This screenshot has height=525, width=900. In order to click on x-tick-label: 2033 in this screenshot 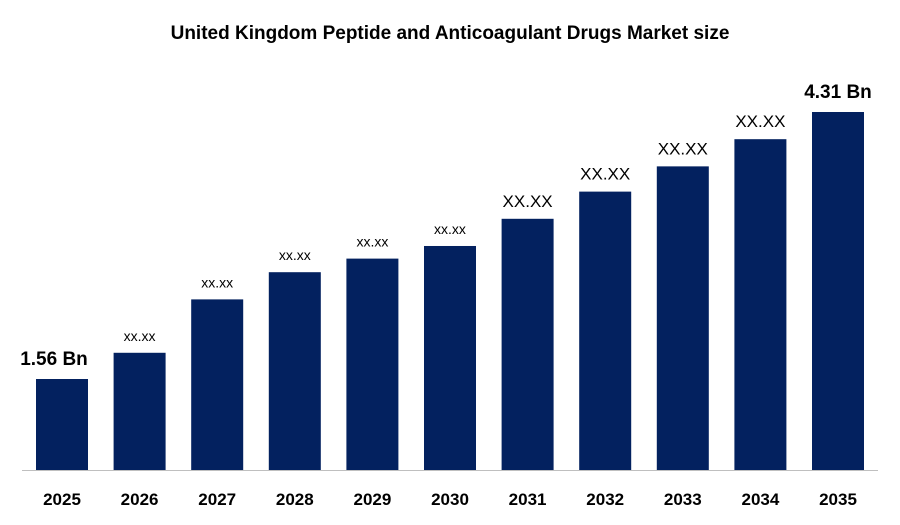, I will do `click(683, 499)`.